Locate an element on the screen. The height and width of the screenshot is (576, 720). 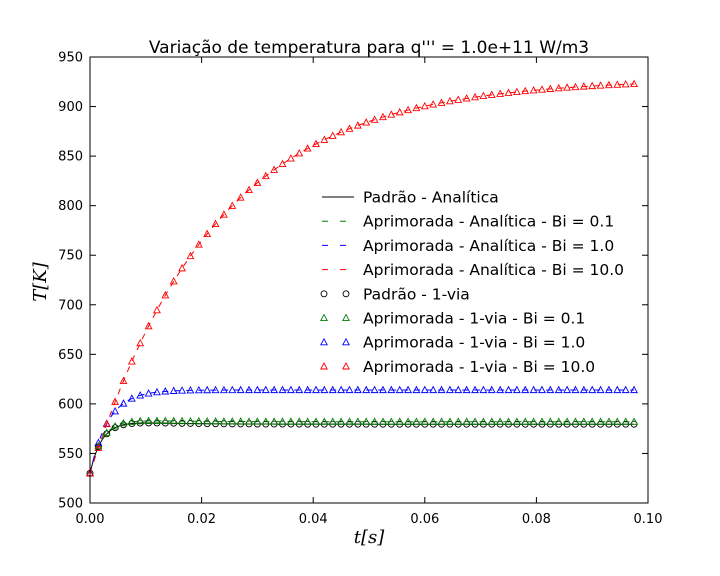
y-tick-label: 550 is located at coordinates (70, 454).